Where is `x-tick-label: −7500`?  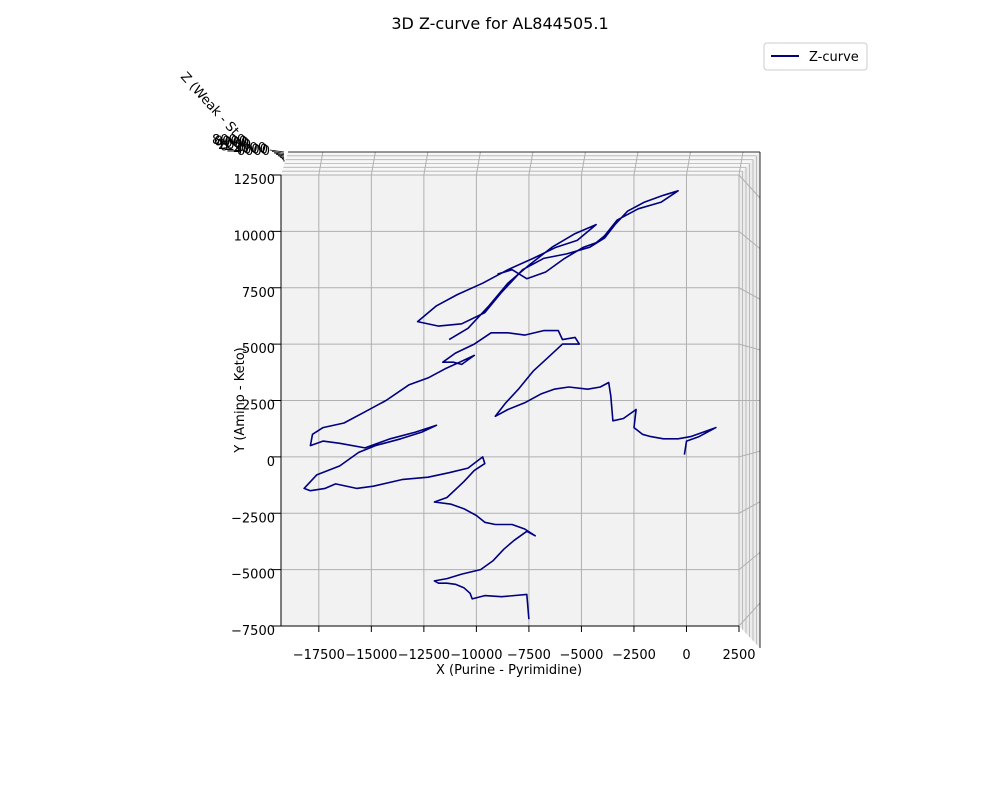 x-tick-label: −7500 is located at coordinates (529, 655).